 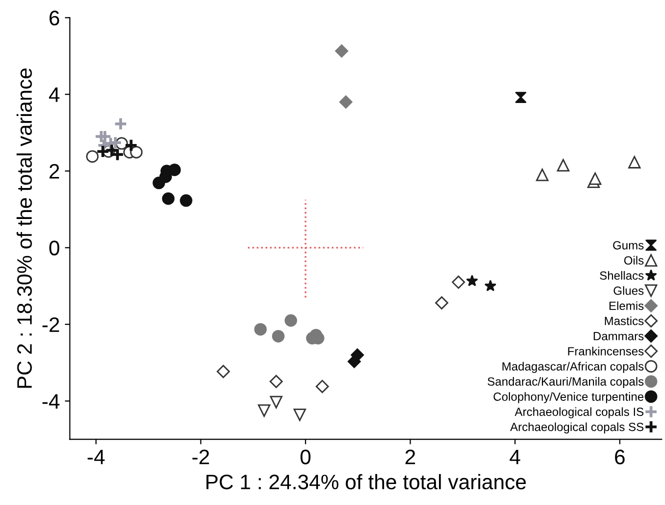 What do you see at coordinates (627, 305) in the screenshot?
I see `legend-label: Elemis` at bounding box center [627, 305].